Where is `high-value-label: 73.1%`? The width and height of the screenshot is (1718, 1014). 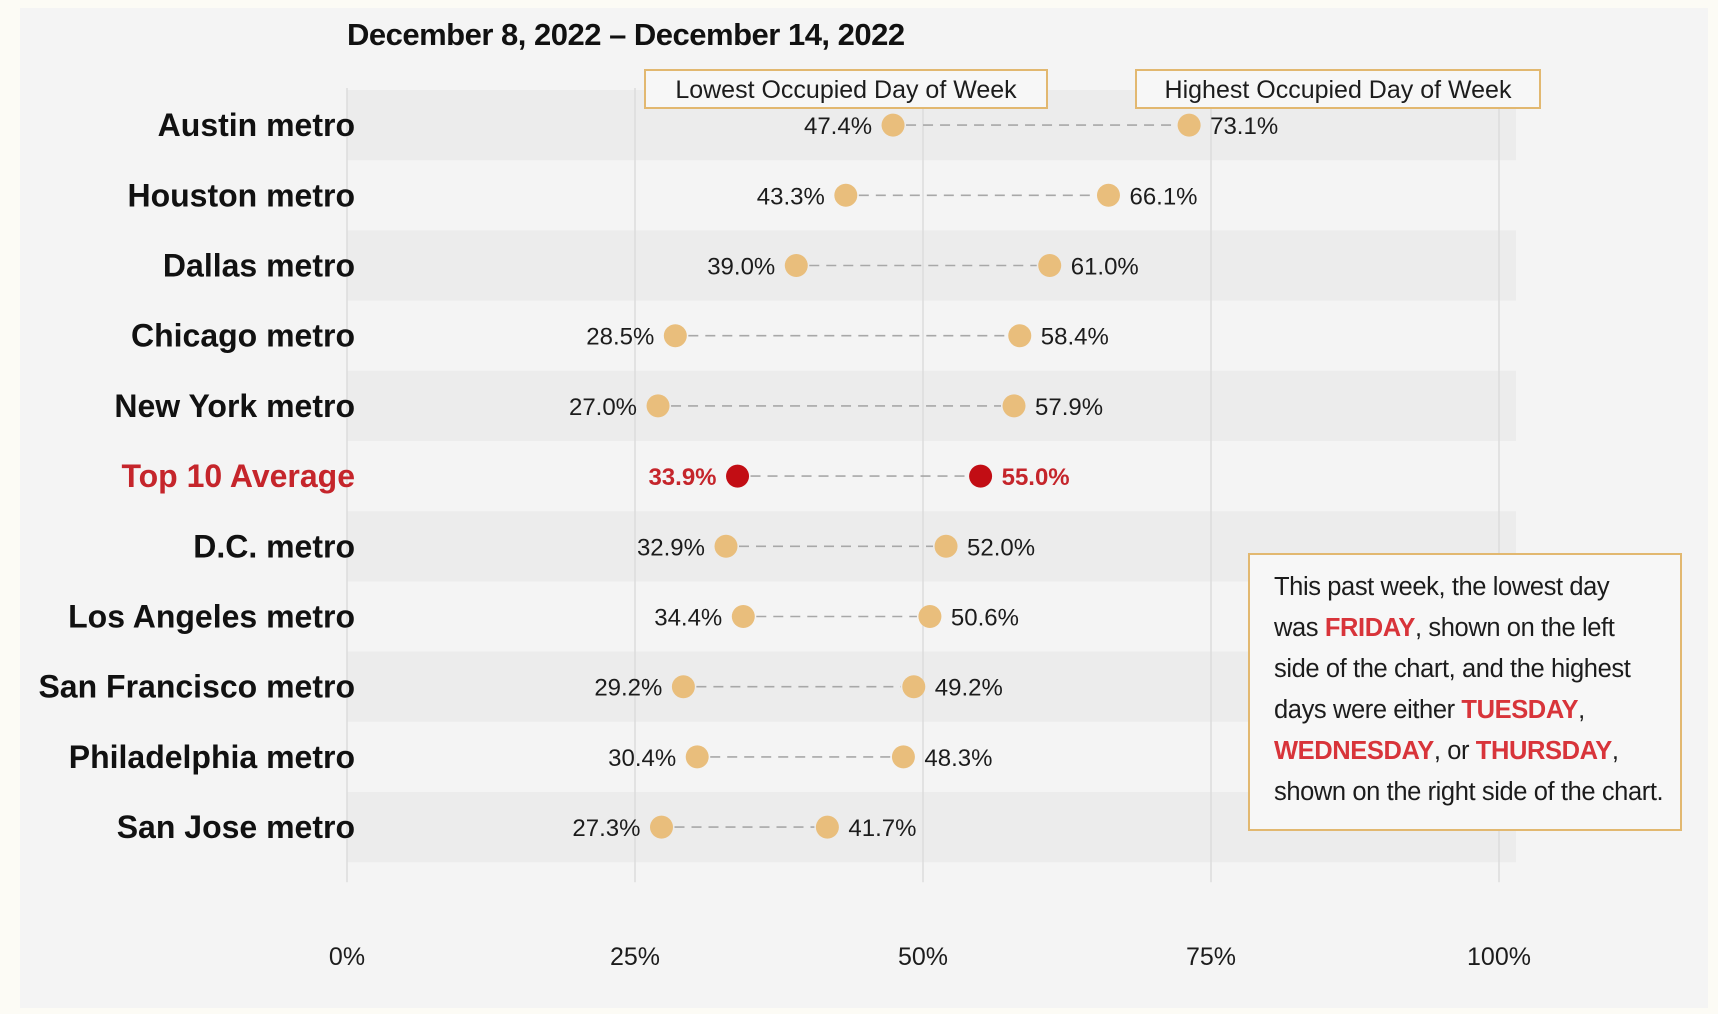
high-value-label: 73.1% is located at coordinates (1244, 126).